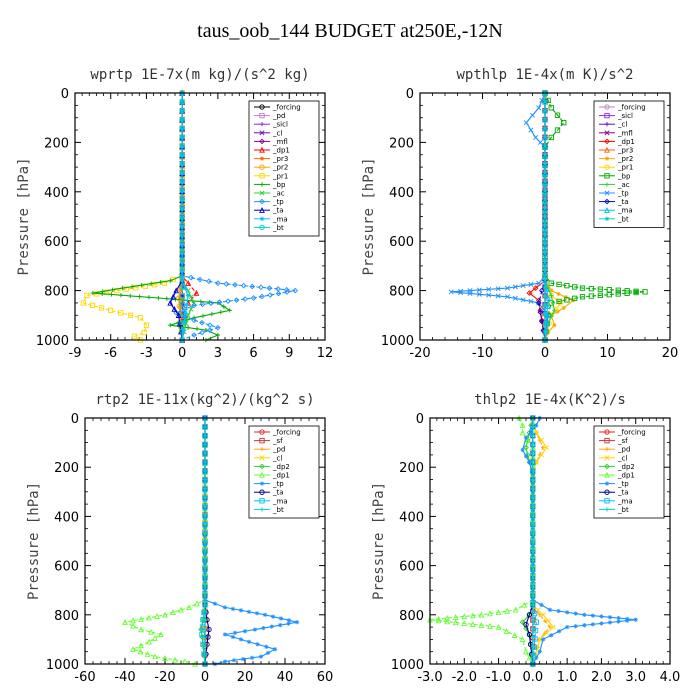 The width and height of the screenshot is (700, 700). I want to click on legend-label: _forcing, so click(286, 108).